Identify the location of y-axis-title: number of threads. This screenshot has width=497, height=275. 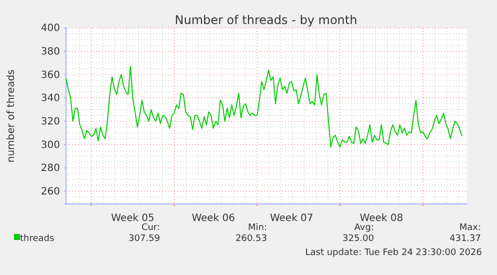
(11, 116).